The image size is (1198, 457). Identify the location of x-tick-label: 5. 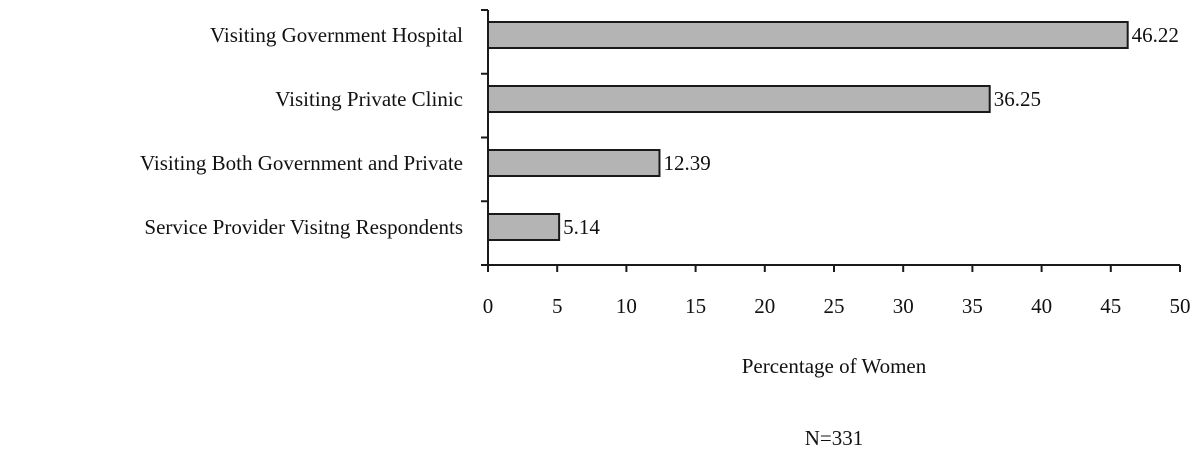
(557, 306).